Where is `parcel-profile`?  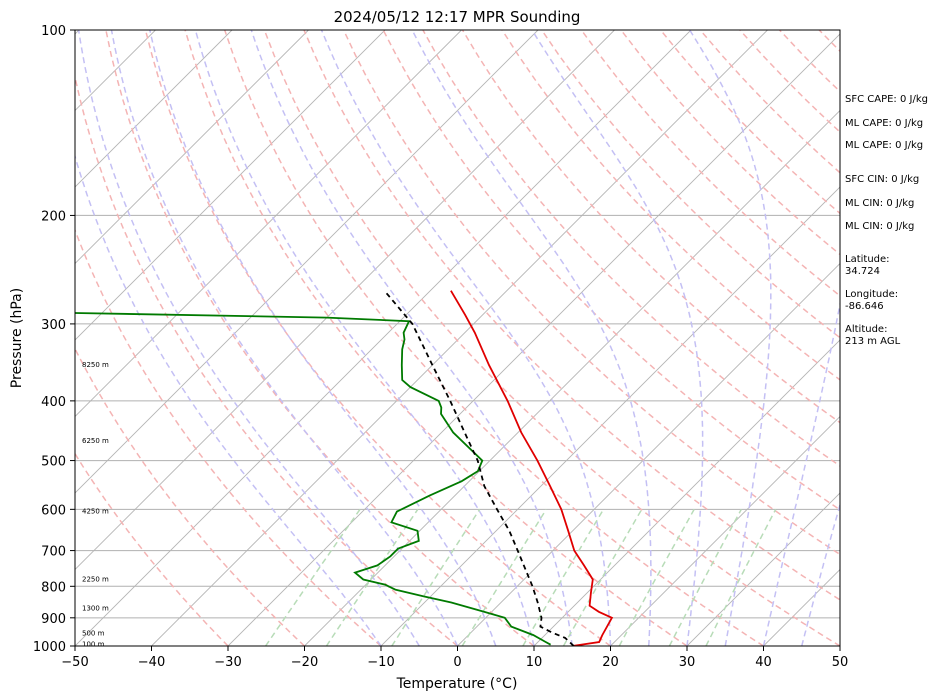
parcel-profile is located at coordinates (479, 468).